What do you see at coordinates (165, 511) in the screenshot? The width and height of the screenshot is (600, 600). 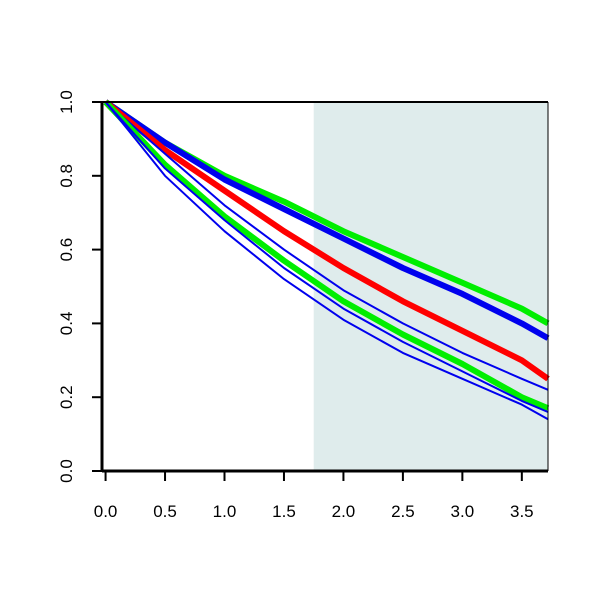 I see `x-tick-label: 0.5` at bounding box center [165, 511].